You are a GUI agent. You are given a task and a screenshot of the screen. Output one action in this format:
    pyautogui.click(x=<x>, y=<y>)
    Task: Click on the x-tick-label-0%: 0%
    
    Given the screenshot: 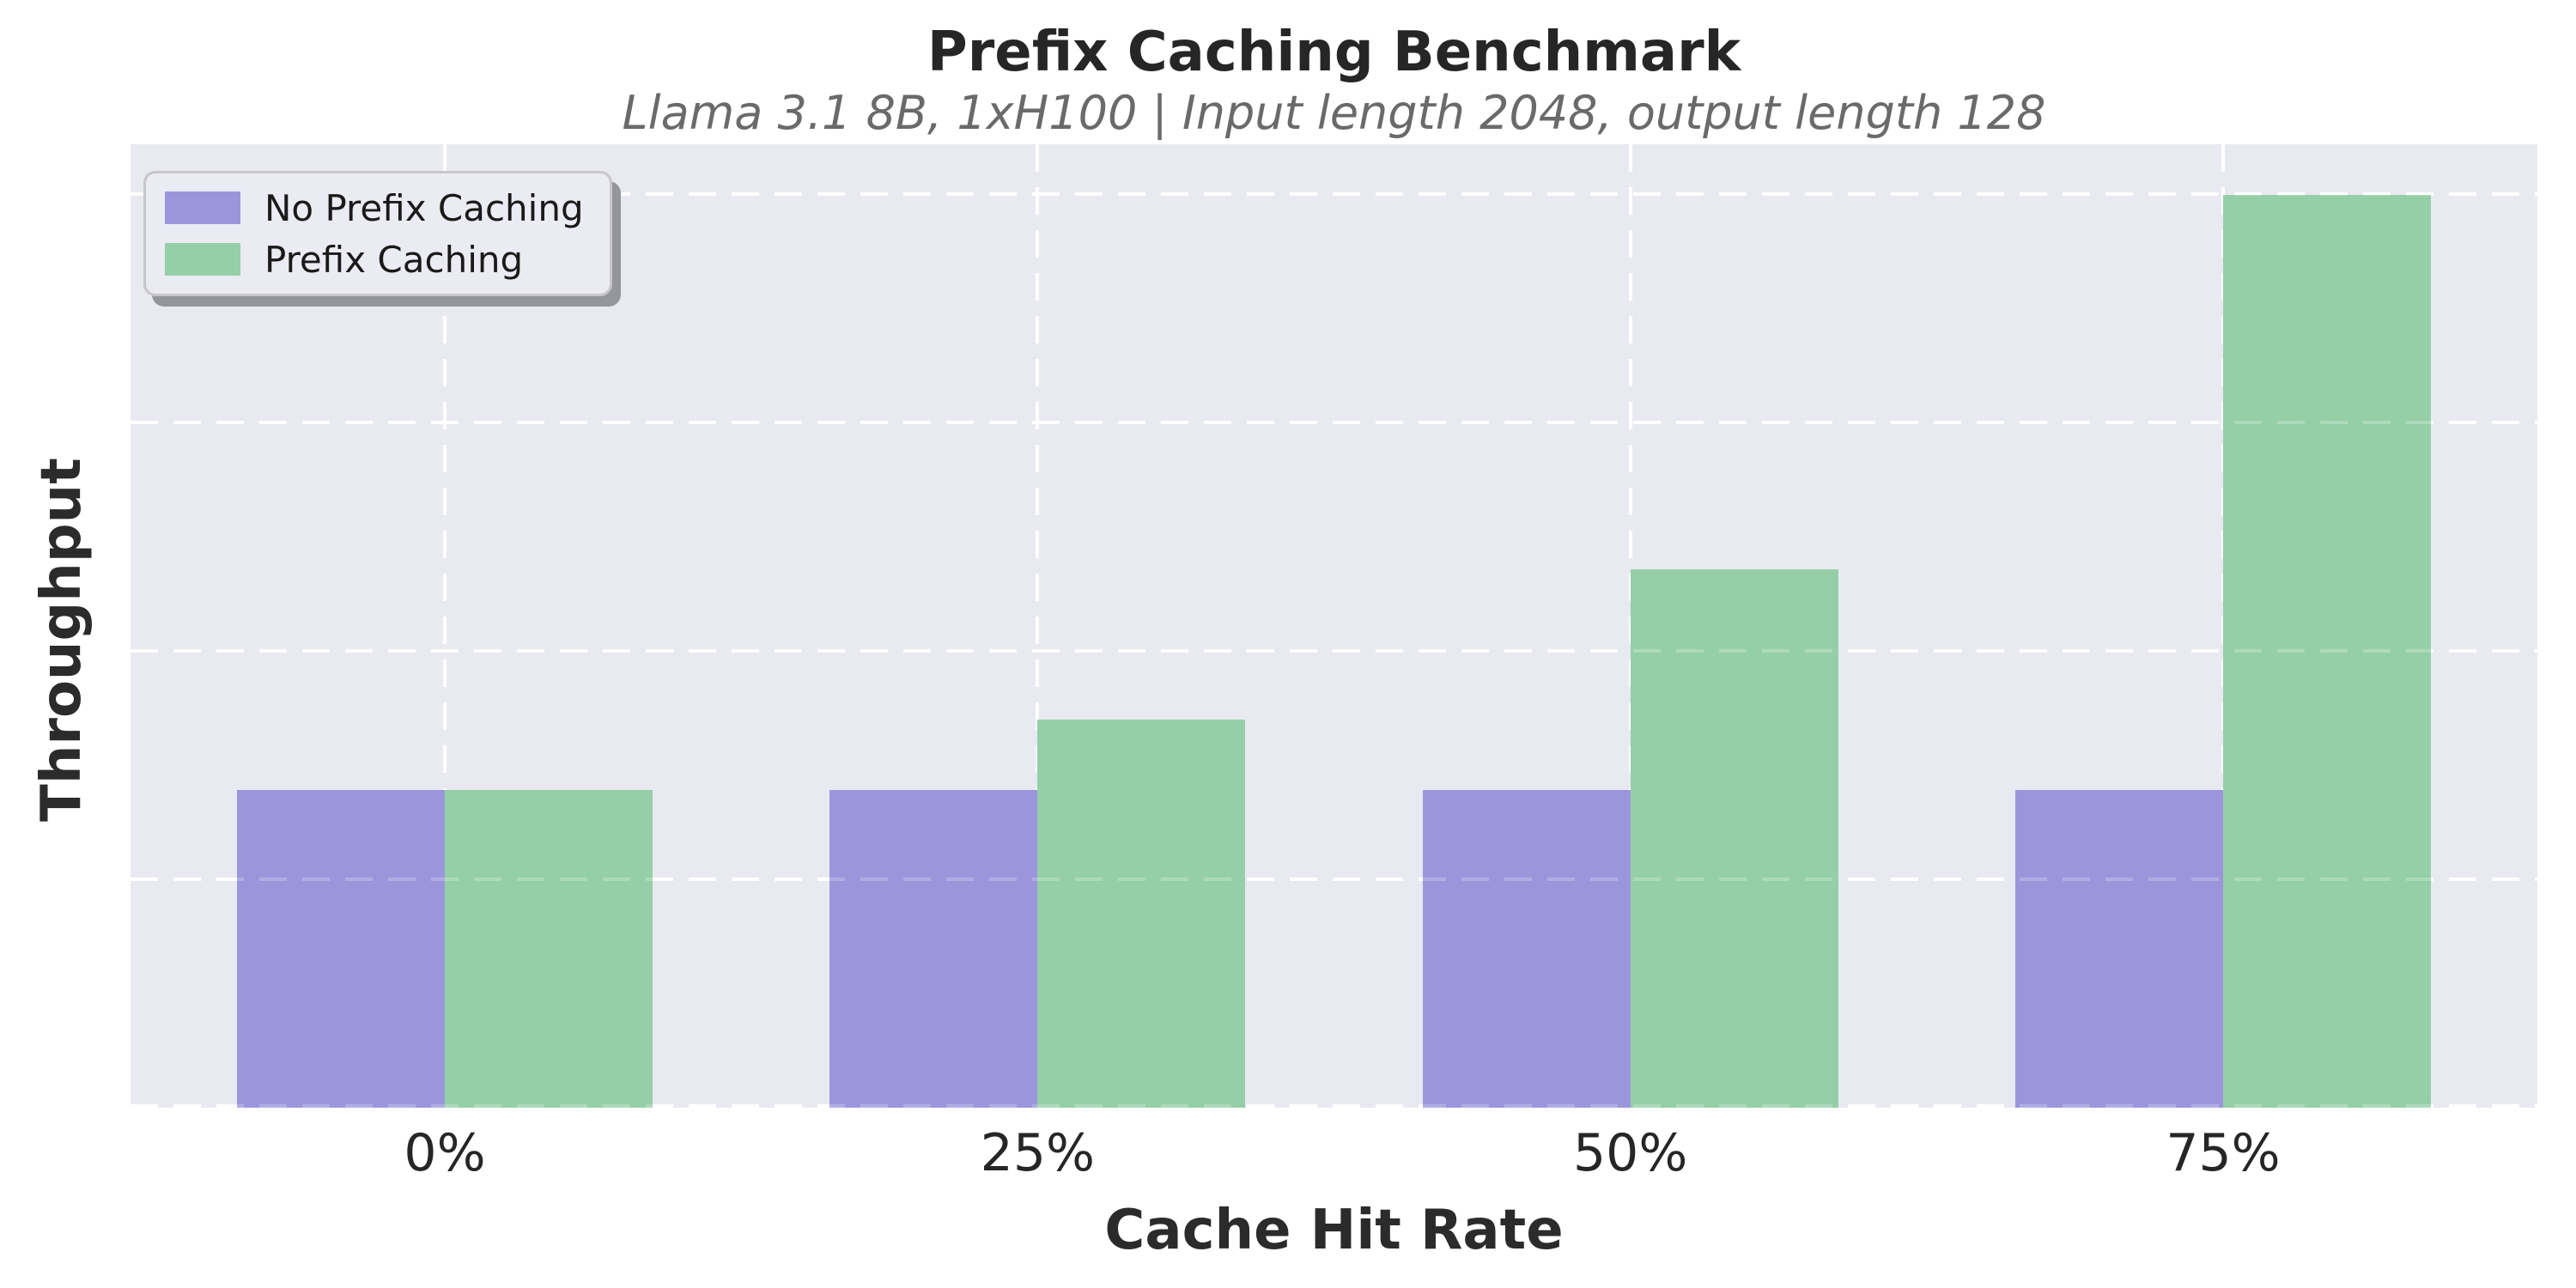 What is the action you would take?
    pyautogui.click(x=445, y=1153)
    